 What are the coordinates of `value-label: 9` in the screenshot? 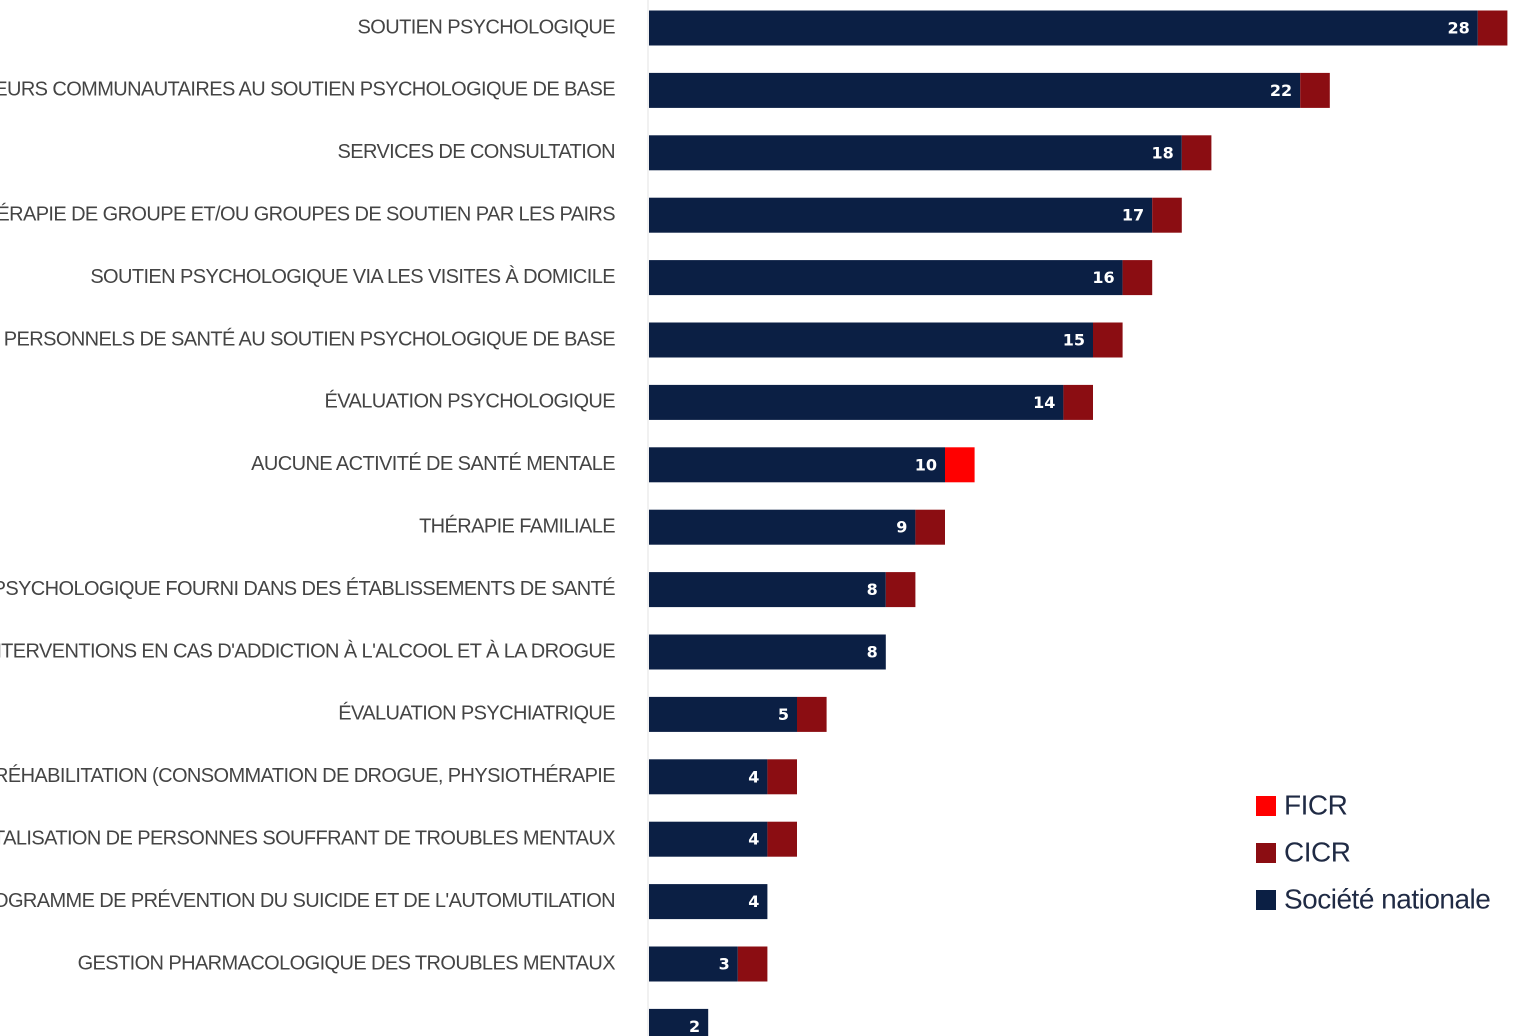 It's located at (901, 527).